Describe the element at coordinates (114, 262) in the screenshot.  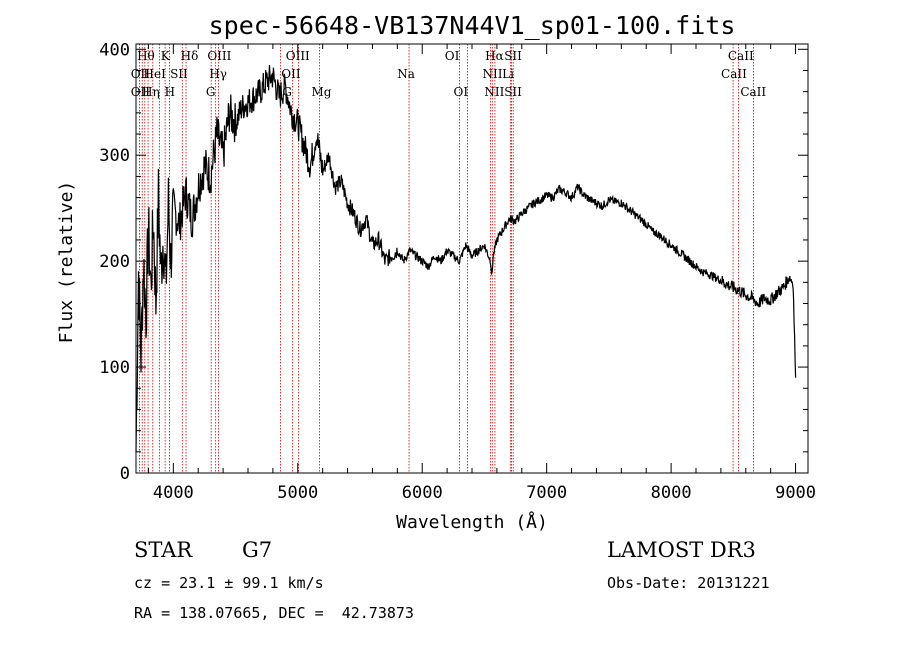
I see `y-tick-label: 200` at that location.